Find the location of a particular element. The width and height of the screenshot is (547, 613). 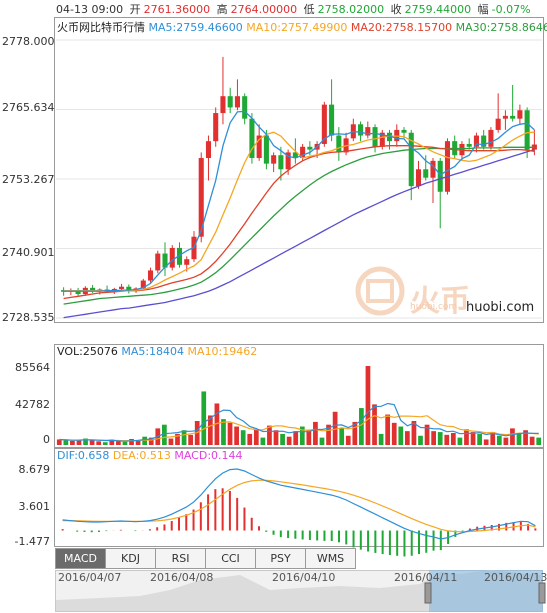

nav-date-4: 2016/04/13 is located at coordinates (515, 577).